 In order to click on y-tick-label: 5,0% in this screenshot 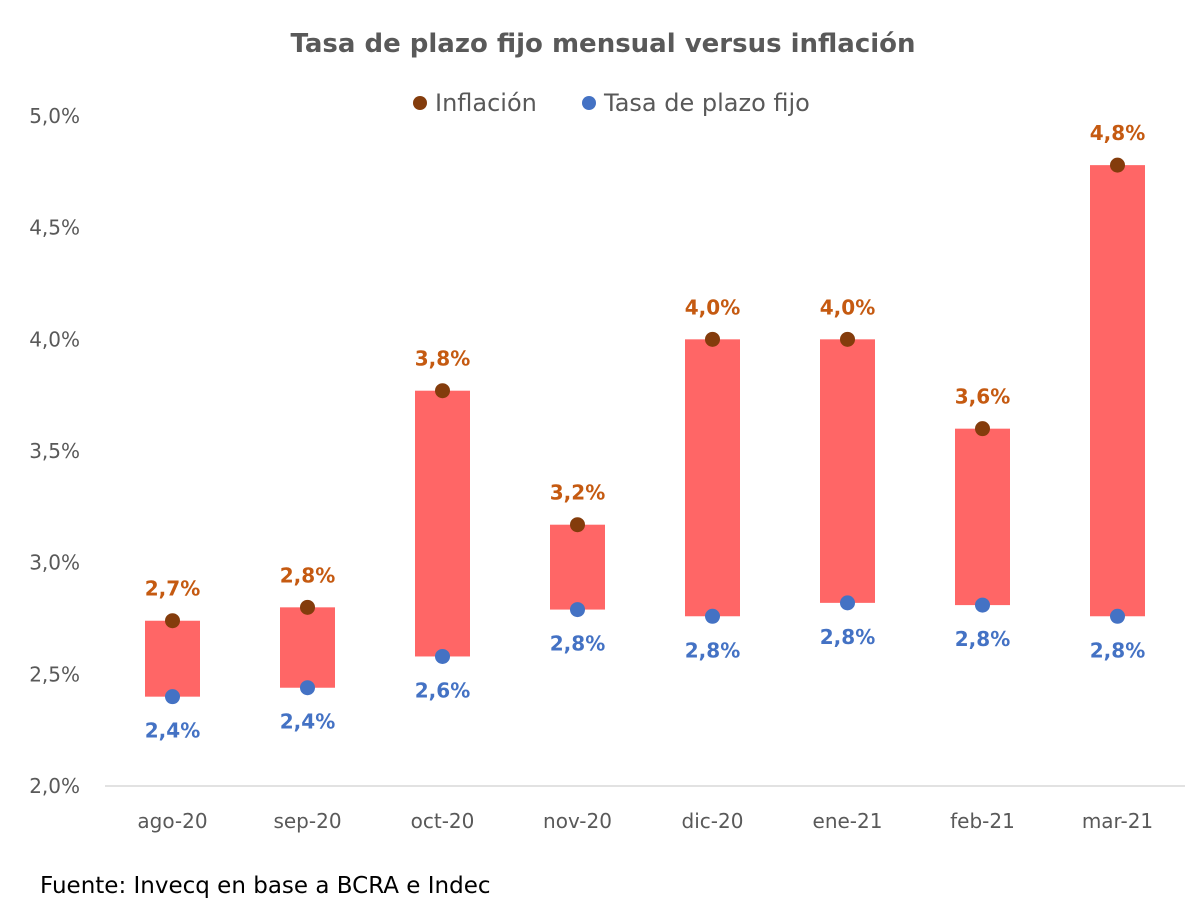, I will do `click(54, 116)`.